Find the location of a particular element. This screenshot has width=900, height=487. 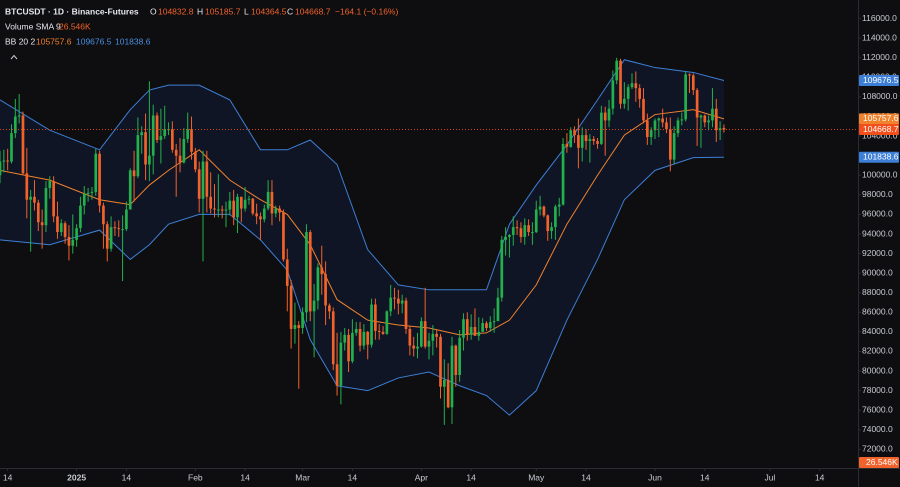

y-tick-label: 72000.0 is located at coordinates (877, 449).